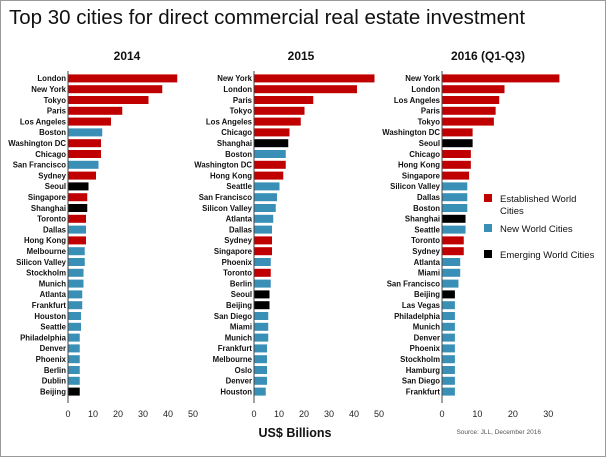 Image resolution: width=606 pixels, height=457 pixels. I want to click on legend-swatch-established, so click(488, 198).